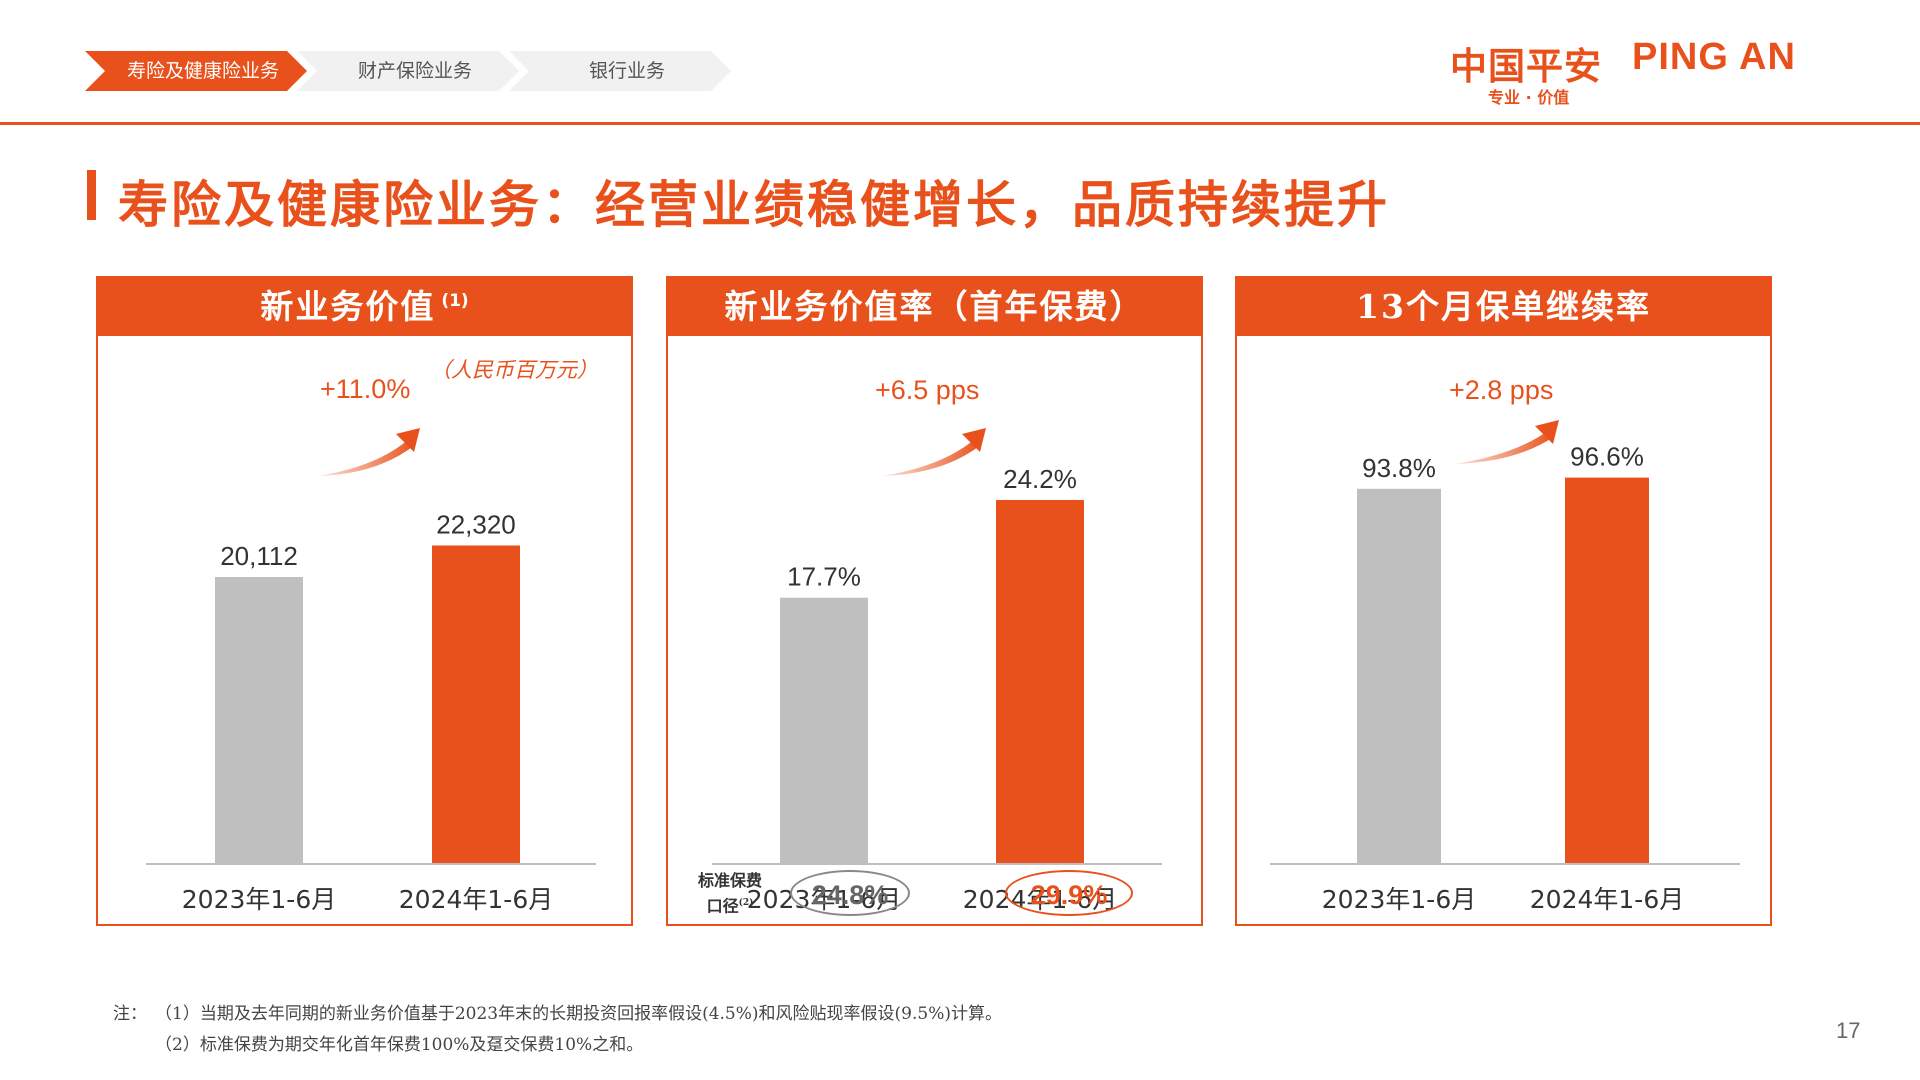  Describe the element at coordinates (91, 195) in the screenshot. I see `title-accent-bar` at that location.